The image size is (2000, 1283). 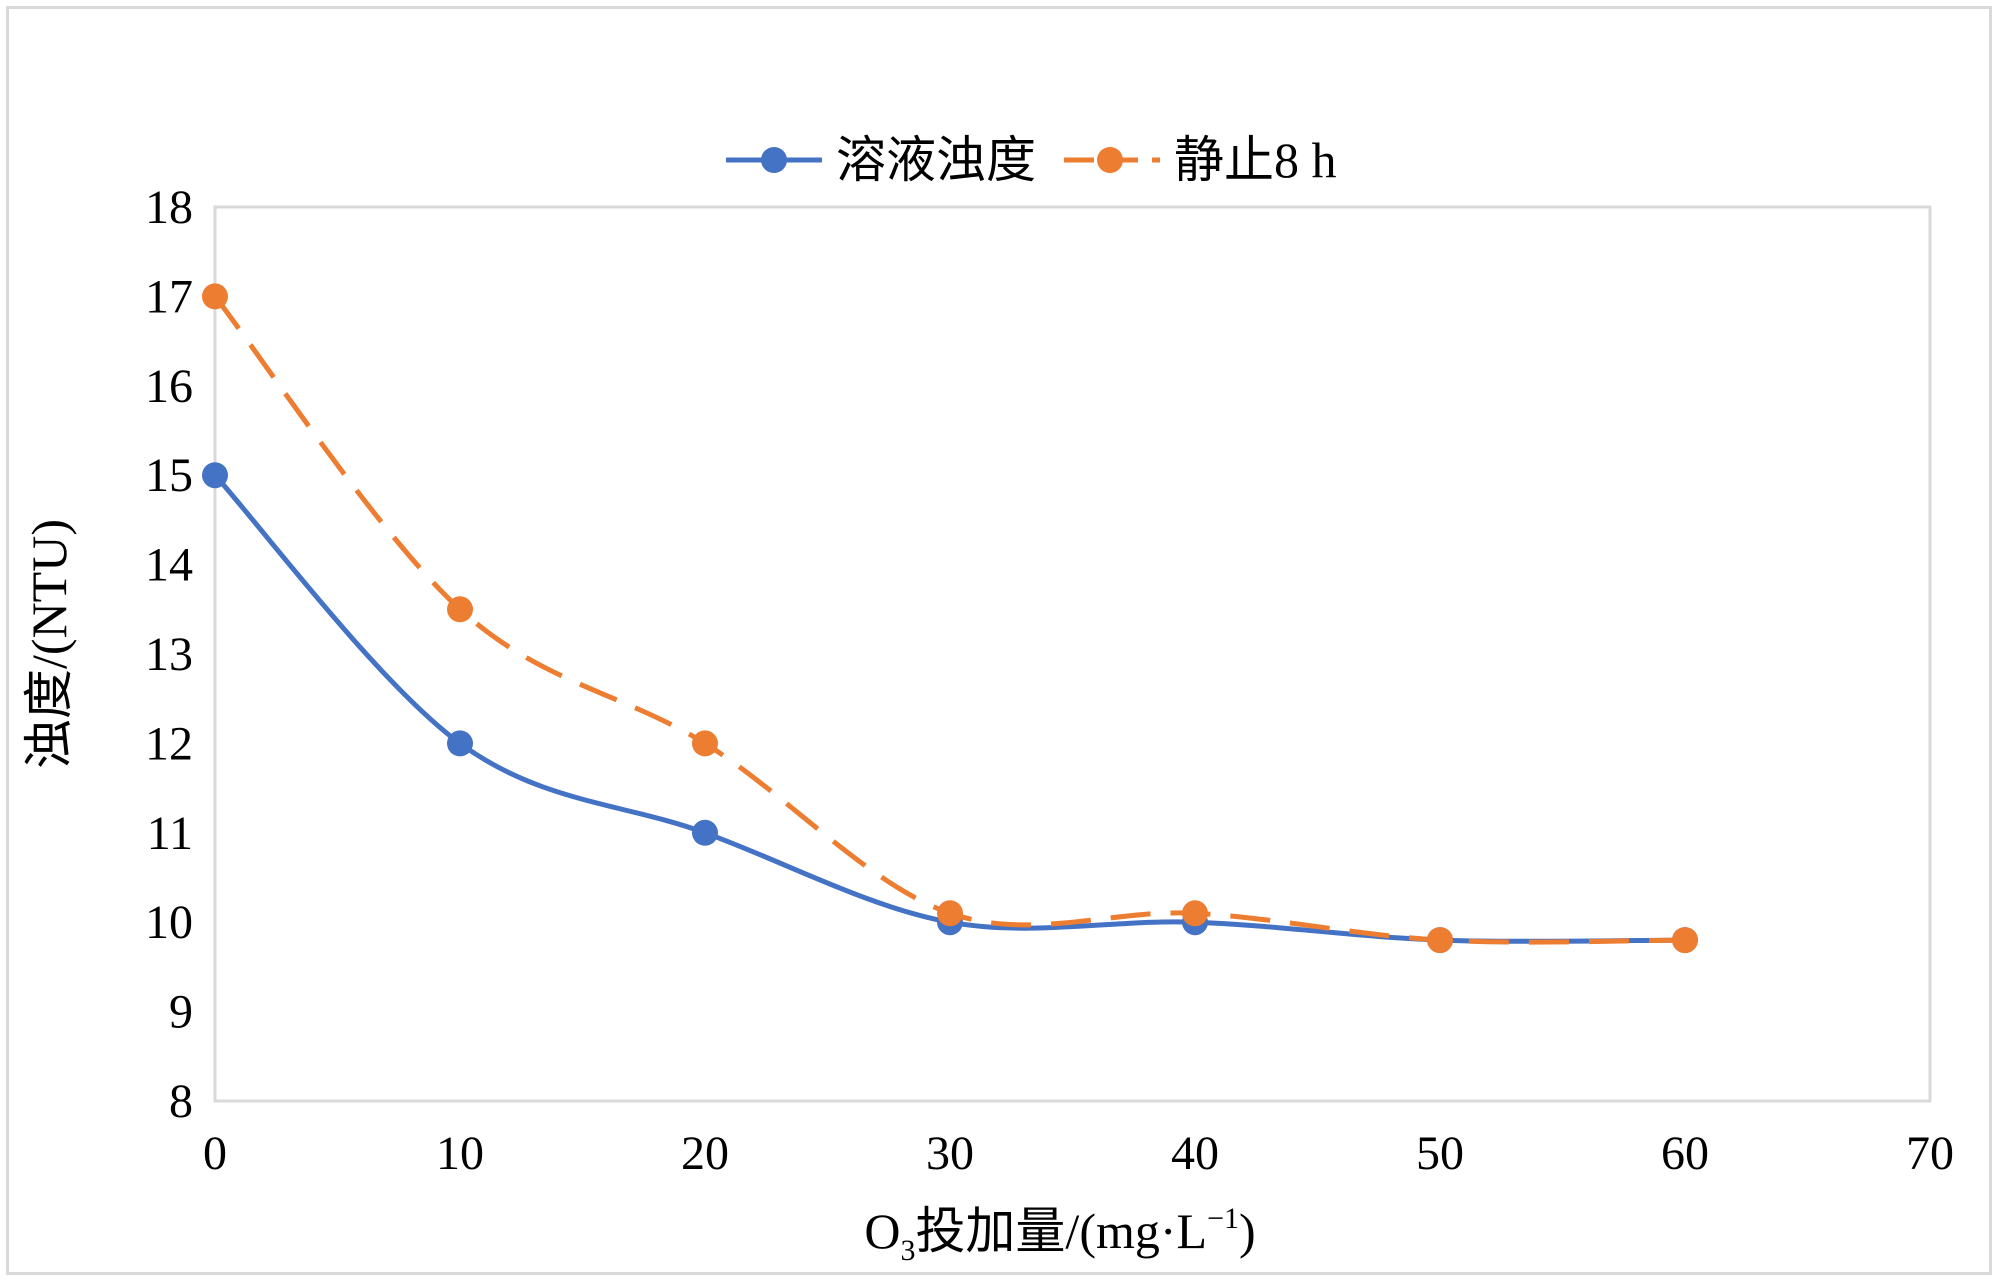 What do you see at coordinates (1078, 1153) in the screenshot?
I see `x-axis-ticks: 0 10 20 30 40 50 60 70` at bounding box center [1078, 1153].